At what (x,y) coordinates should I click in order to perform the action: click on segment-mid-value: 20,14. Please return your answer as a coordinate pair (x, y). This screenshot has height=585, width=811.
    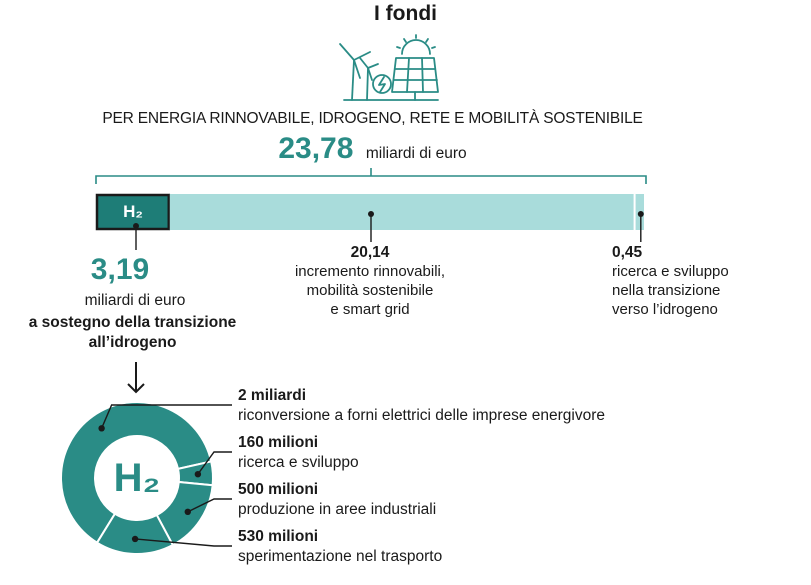
    Looking at the image, I should click on (370, 252).